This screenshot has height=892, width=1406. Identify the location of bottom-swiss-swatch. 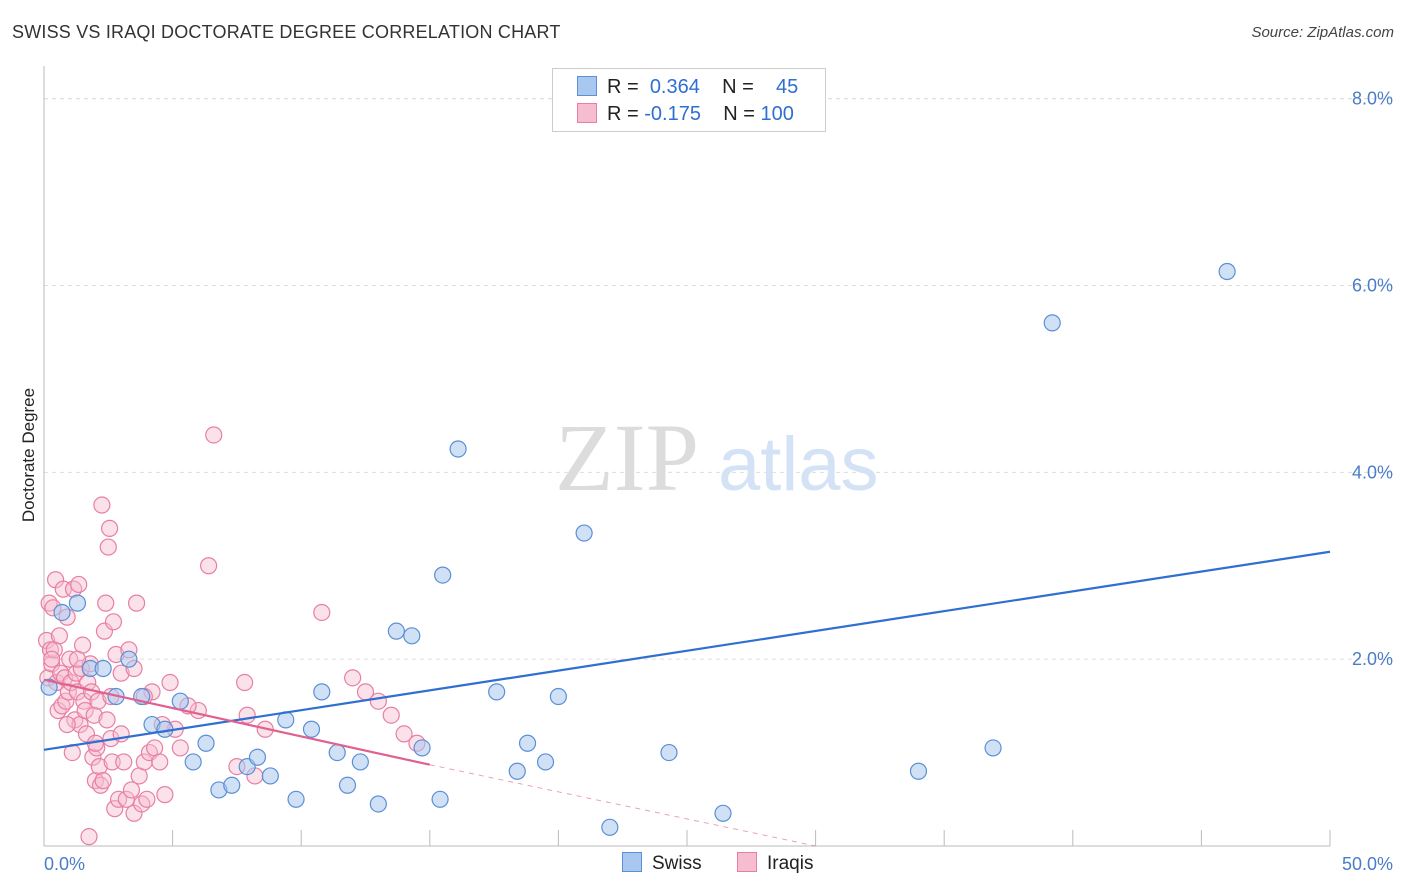
(632, 862).